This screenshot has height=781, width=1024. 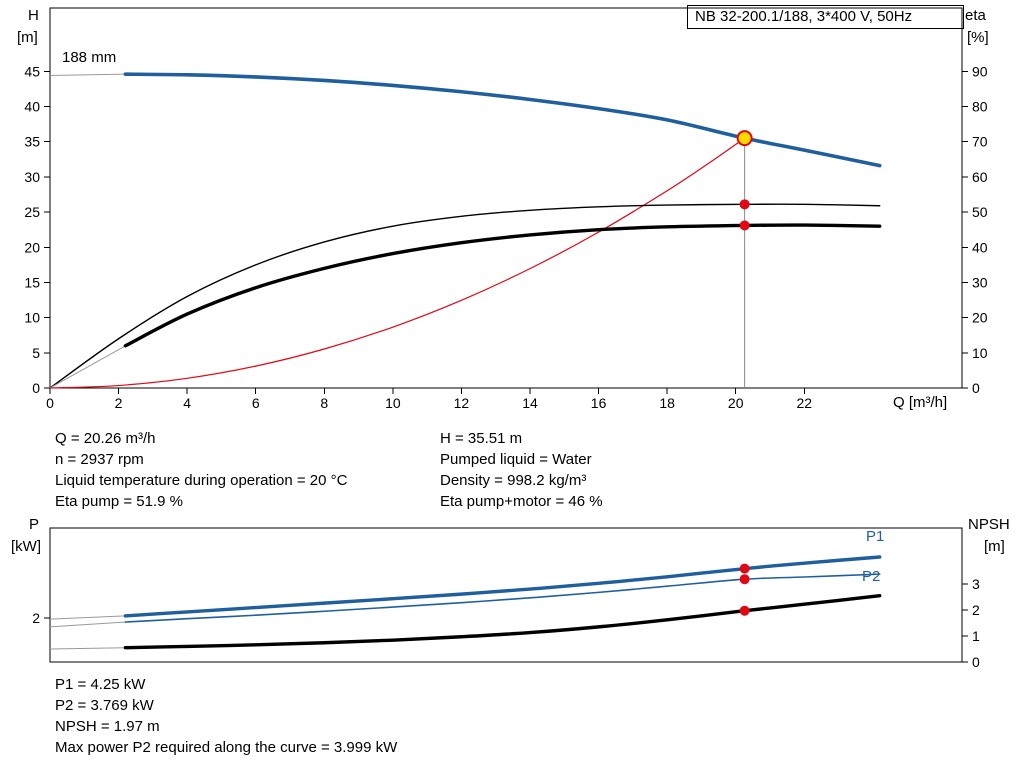 What do you see at coordinates (871, 576) in the screenshot?
I see `p2-curve-label: P2` at bounding box center [871, 576].